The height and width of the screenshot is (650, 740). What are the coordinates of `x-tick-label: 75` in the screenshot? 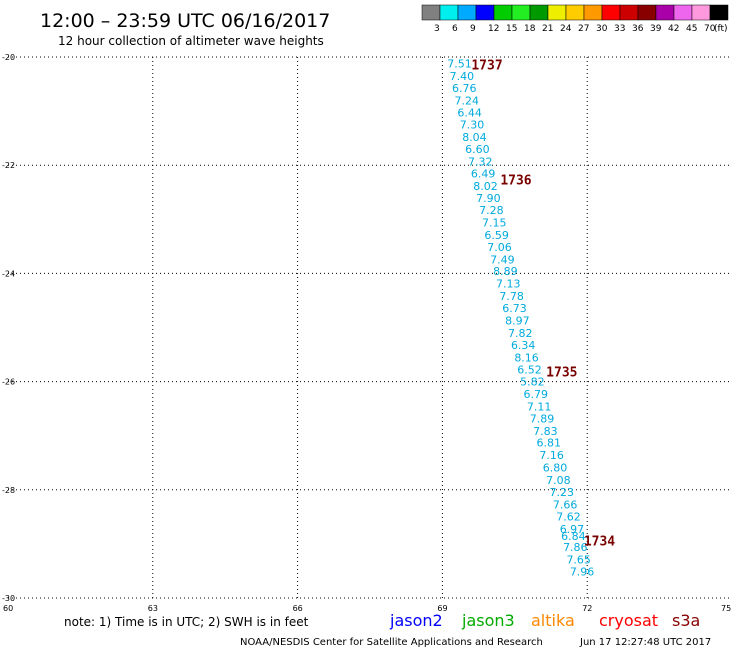 It's located at (726, 608).